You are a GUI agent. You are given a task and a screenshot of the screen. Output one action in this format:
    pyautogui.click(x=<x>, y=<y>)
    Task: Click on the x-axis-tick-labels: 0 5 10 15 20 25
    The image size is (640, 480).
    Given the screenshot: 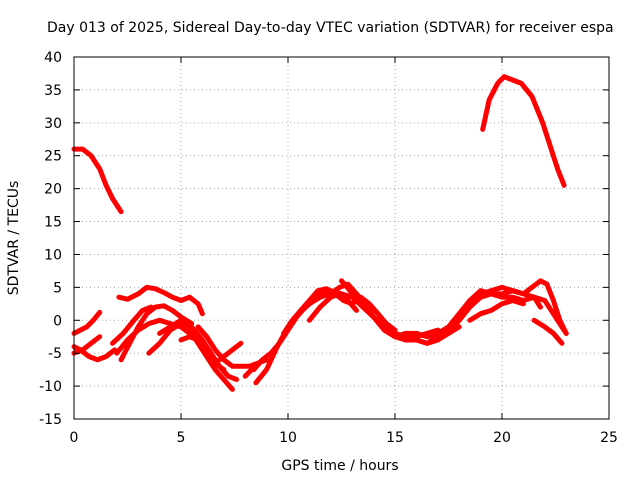 What is the action you would take?
    pyautogui.click(x=344, y=438)
    